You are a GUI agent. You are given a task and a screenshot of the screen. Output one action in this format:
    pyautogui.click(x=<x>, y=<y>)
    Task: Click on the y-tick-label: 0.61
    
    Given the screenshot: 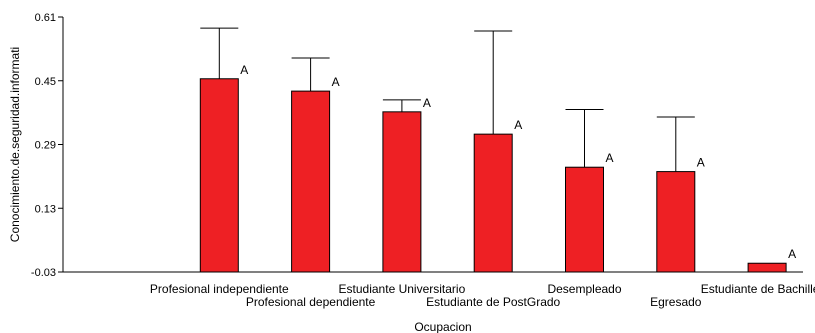 What is the action you would take?
    pyautogui.click(x=45, y=18)
    